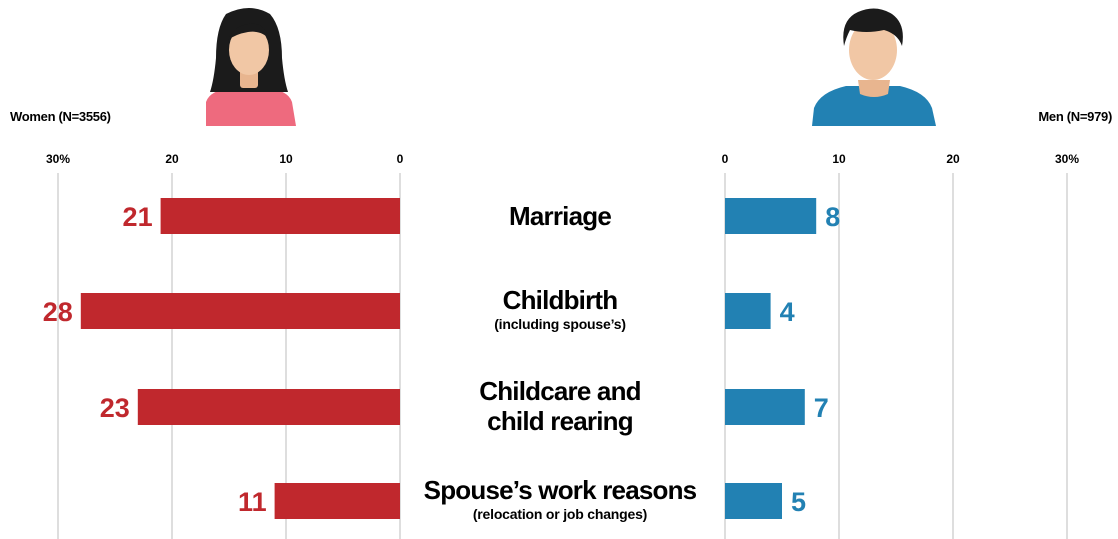  Describe the element at coordinates (874, 67) in the screenshot. I see `man-avatar-icon` at that location.